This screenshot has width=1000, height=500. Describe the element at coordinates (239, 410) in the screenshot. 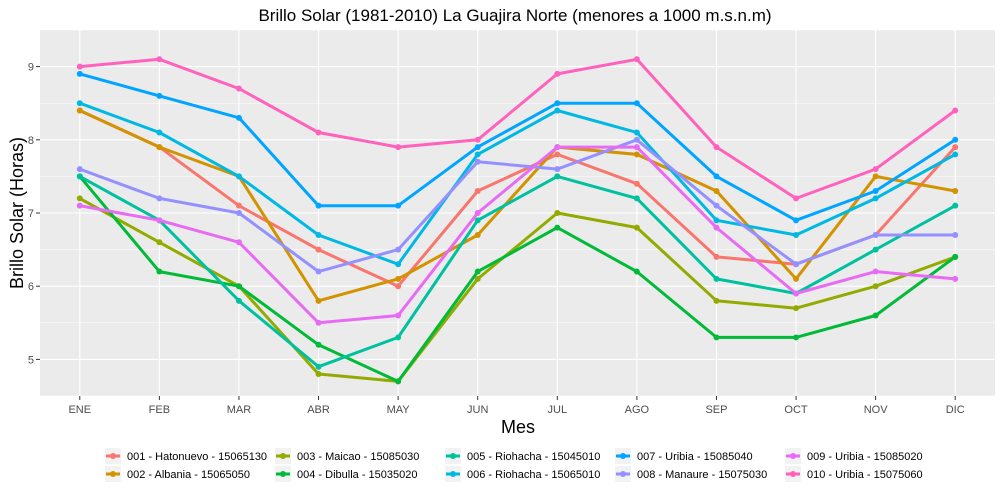

I see `x-tick-label: MAR` at that location.